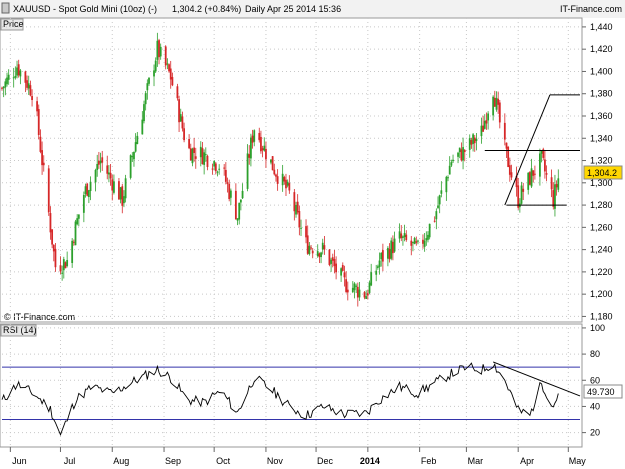  Describe the element at coordinates (601, 71) in the screenshot. I see `price-tick-label: 1,400` at that location.